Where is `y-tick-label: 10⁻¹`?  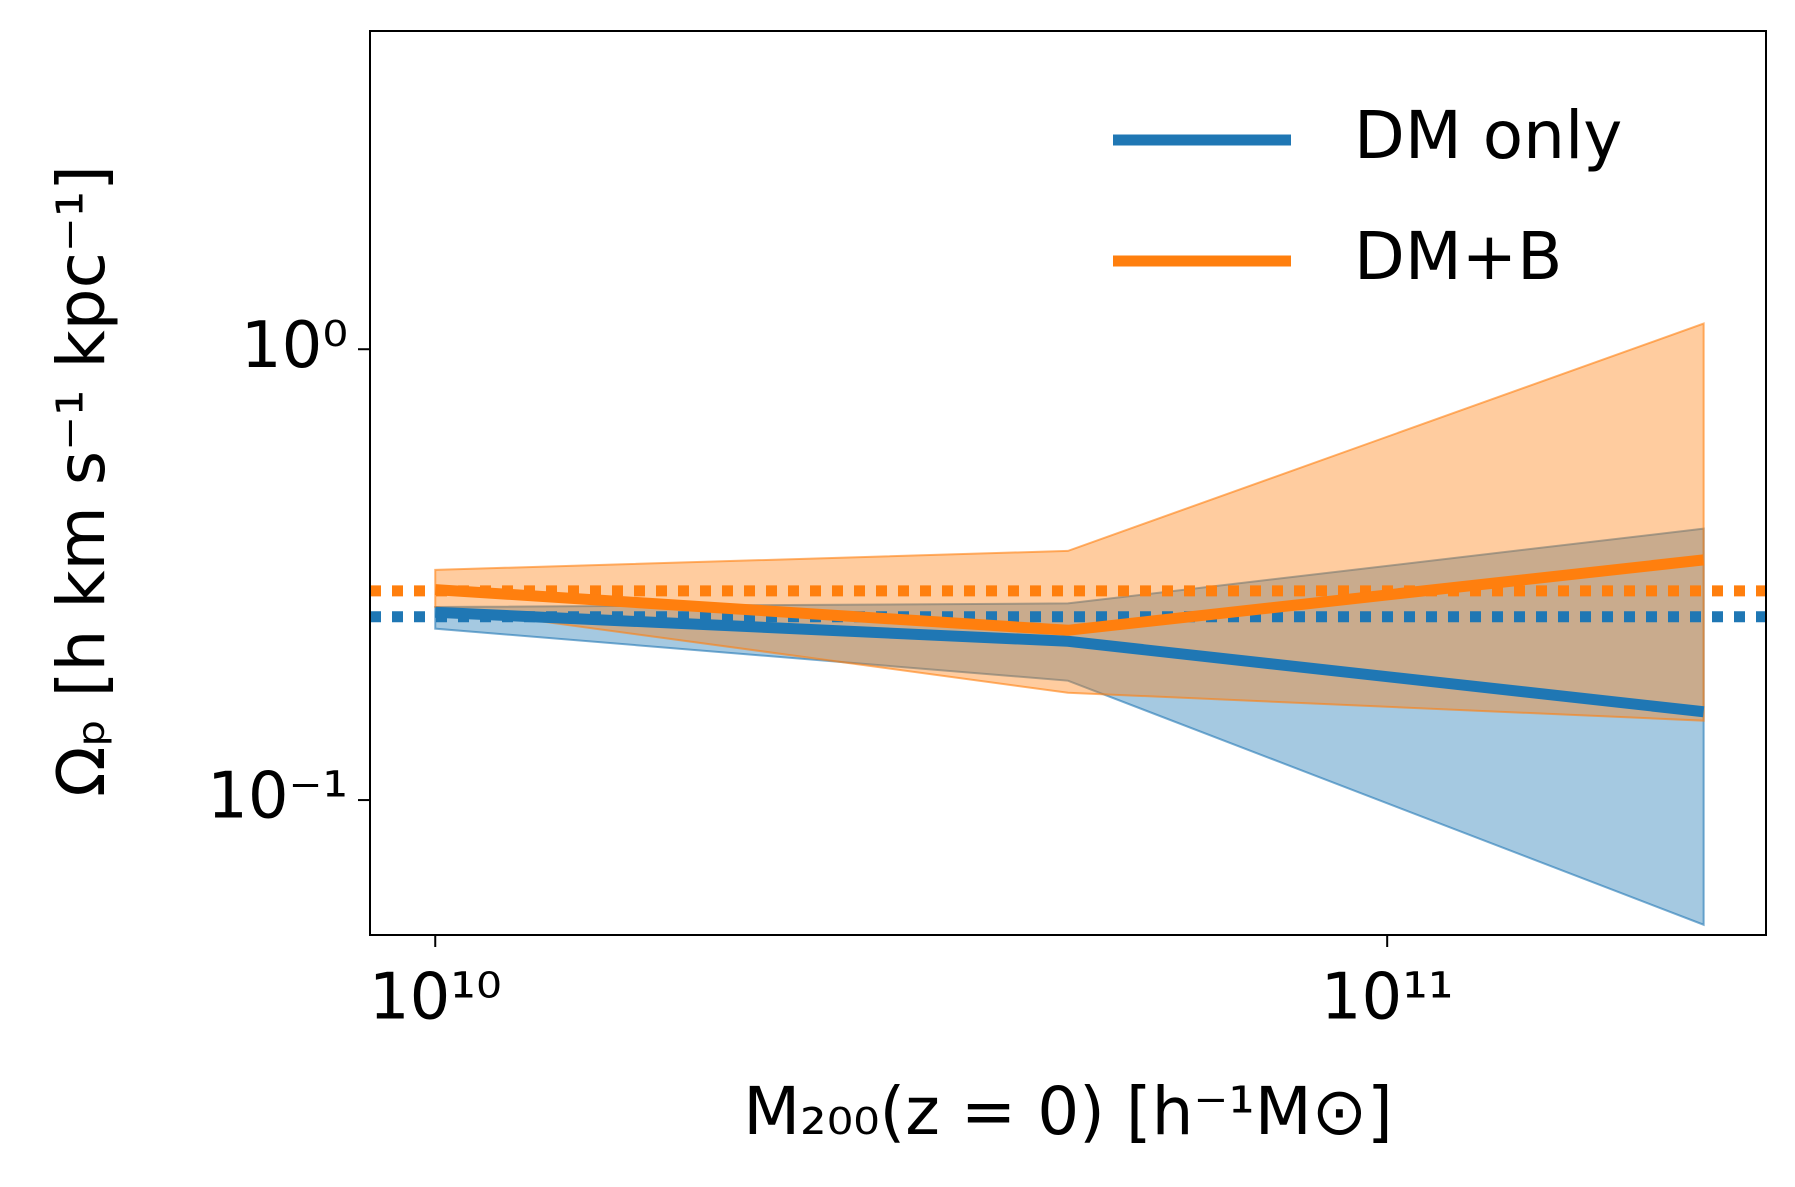
y-tick-label: 10⁻¹ is located at coordinates (277, 797).